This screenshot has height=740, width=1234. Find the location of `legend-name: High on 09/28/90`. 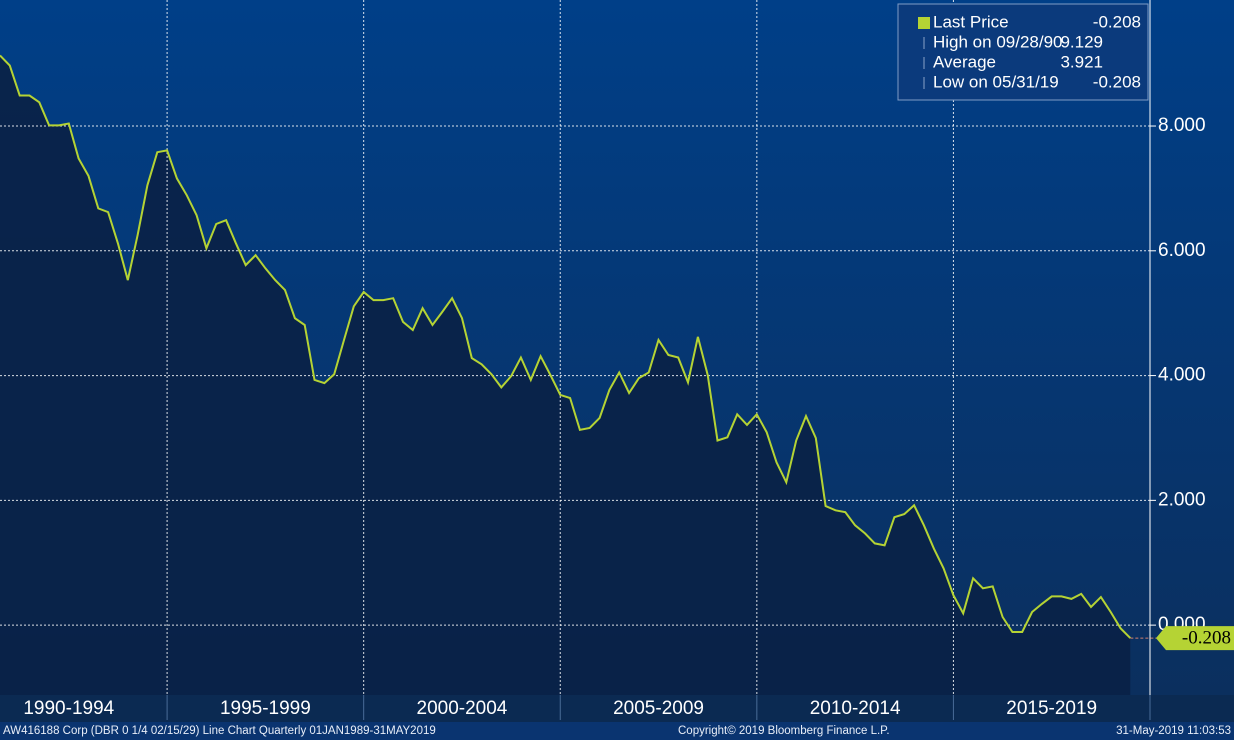

legend-name: High on 09/28/90 is located at coordinates (998, 41).